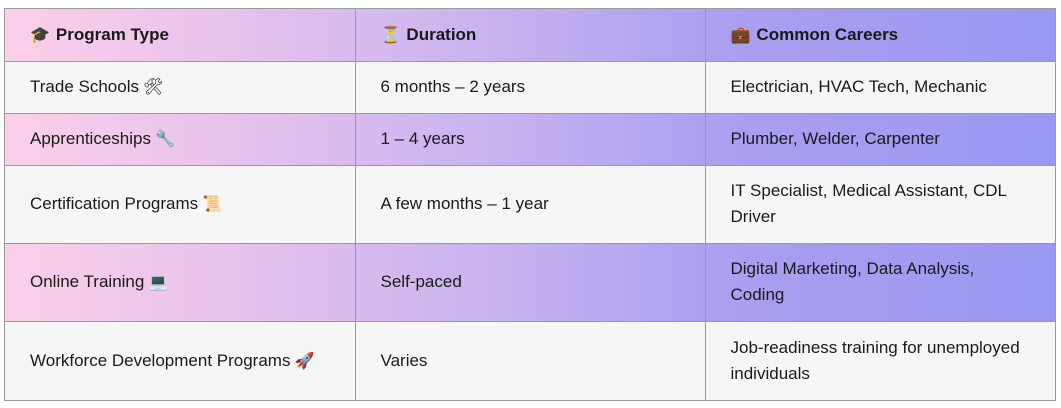 The image size is (1061, 408). I want to click on header-label: Program Type, so click(112, 34).